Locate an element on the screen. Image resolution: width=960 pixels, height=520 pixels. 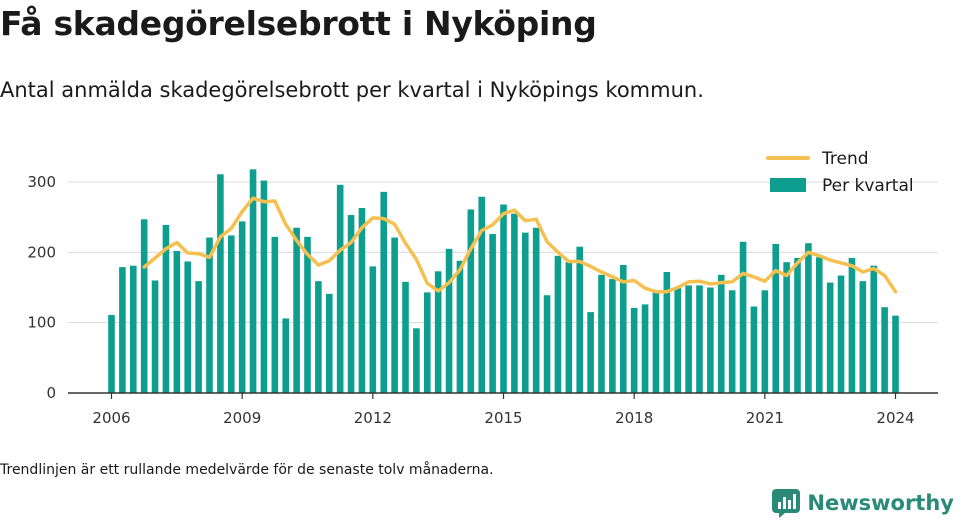
trend-line is located at coordinates (520, 245).